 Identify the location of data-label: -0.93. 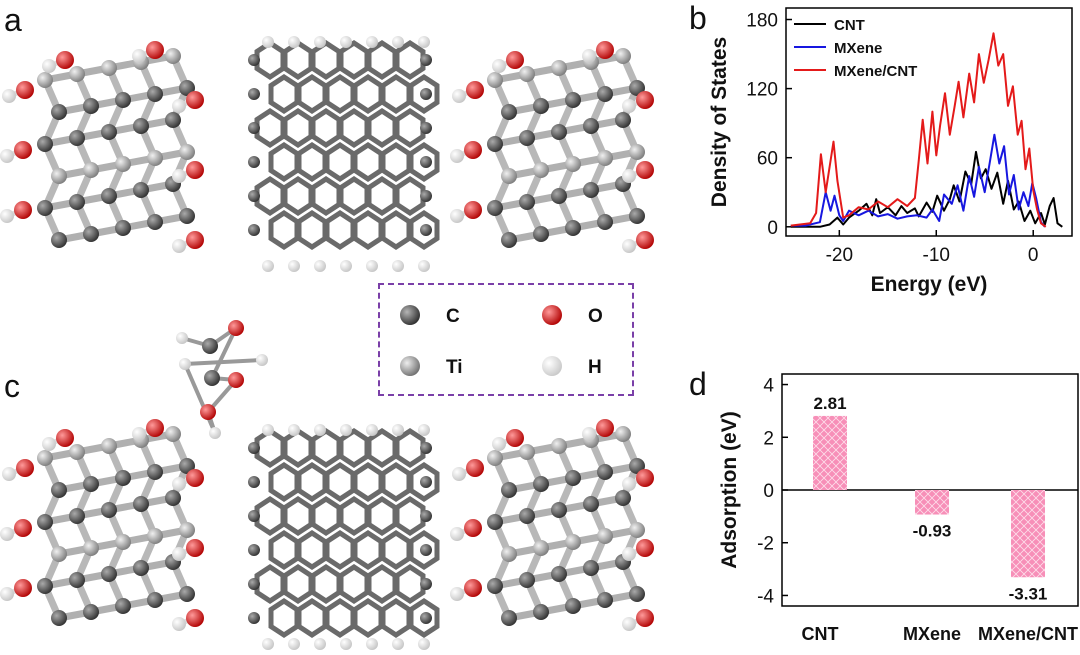
(932, 531).